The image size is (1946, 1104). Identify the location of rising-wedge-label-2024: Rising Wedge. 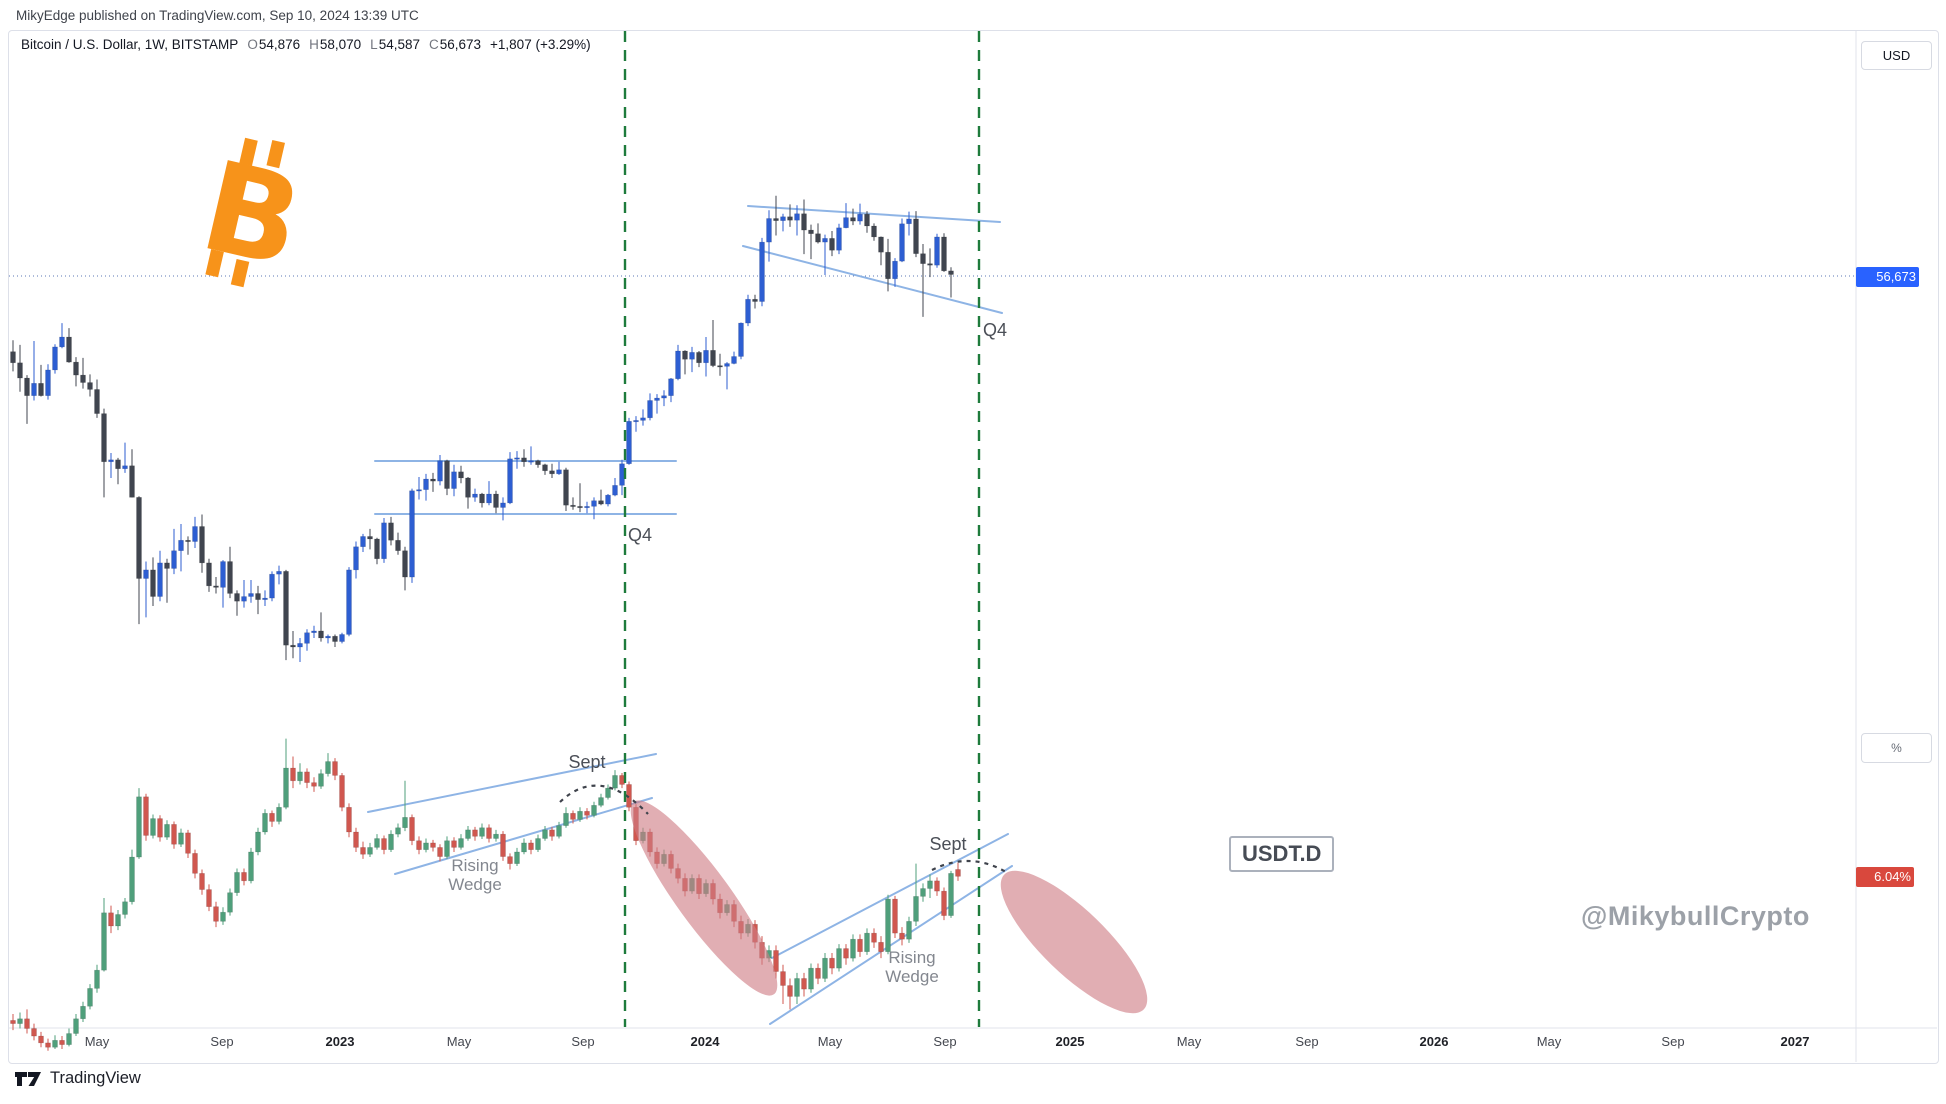
(912, 967).